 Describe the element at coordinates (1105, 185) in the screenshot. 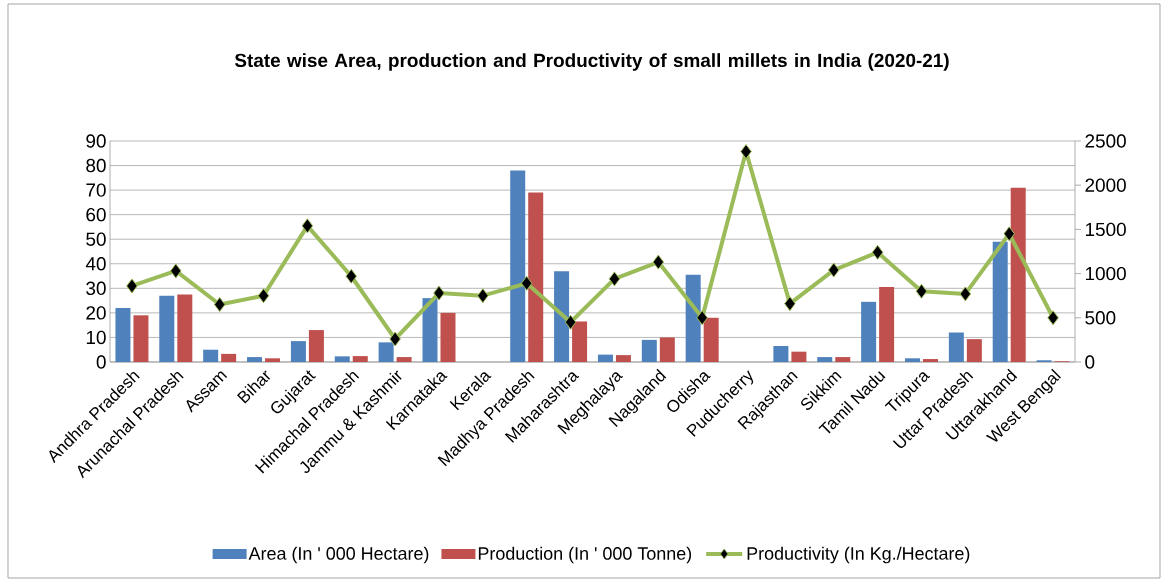

I see `y2-tick-label: 2000` at that location.